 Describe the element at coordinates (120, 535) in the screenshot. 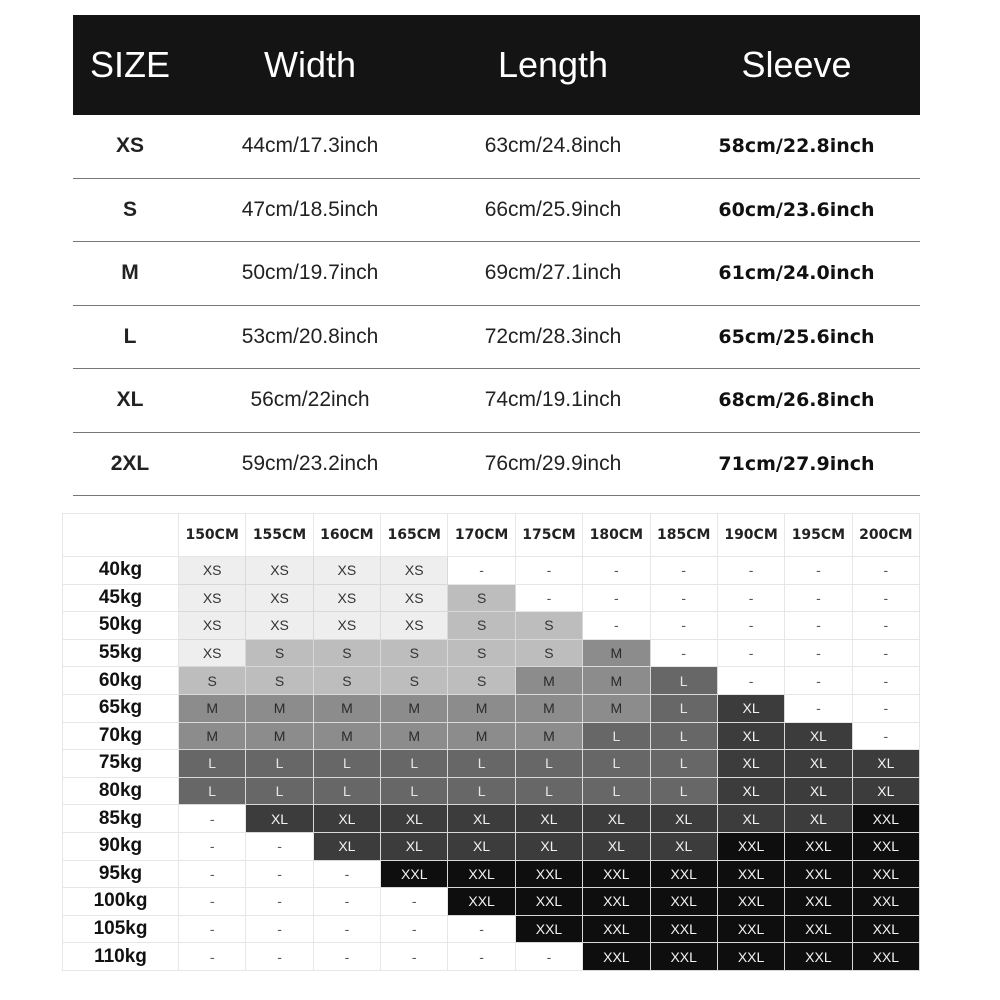

I see `grid-corner` at that location.